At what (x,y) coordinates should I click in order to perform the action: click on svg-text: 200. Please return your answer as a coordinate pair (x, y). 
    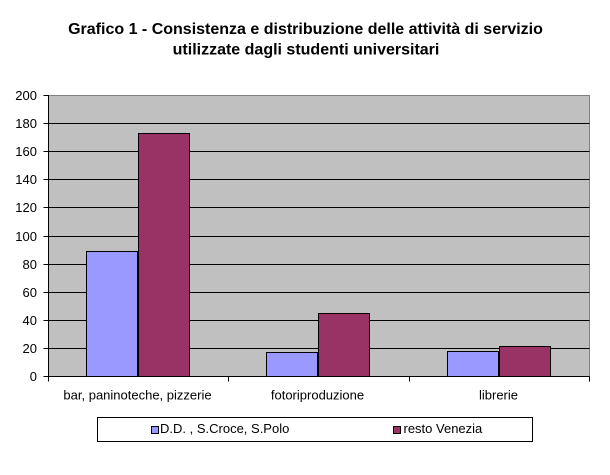
    Looking at the image, I should click on (26, 95).